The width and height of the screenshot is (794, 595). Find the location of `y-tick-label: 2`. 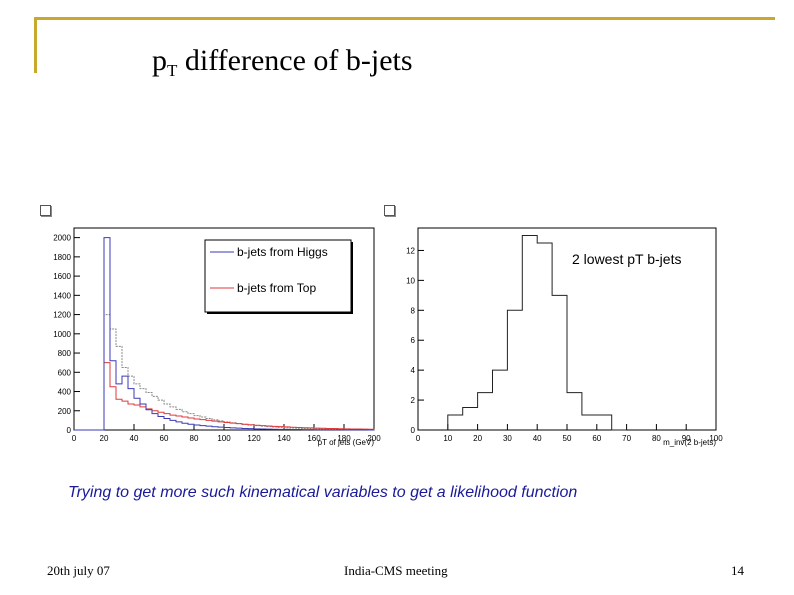

y-tick-label: 2 is located at coordinates (413, 400).